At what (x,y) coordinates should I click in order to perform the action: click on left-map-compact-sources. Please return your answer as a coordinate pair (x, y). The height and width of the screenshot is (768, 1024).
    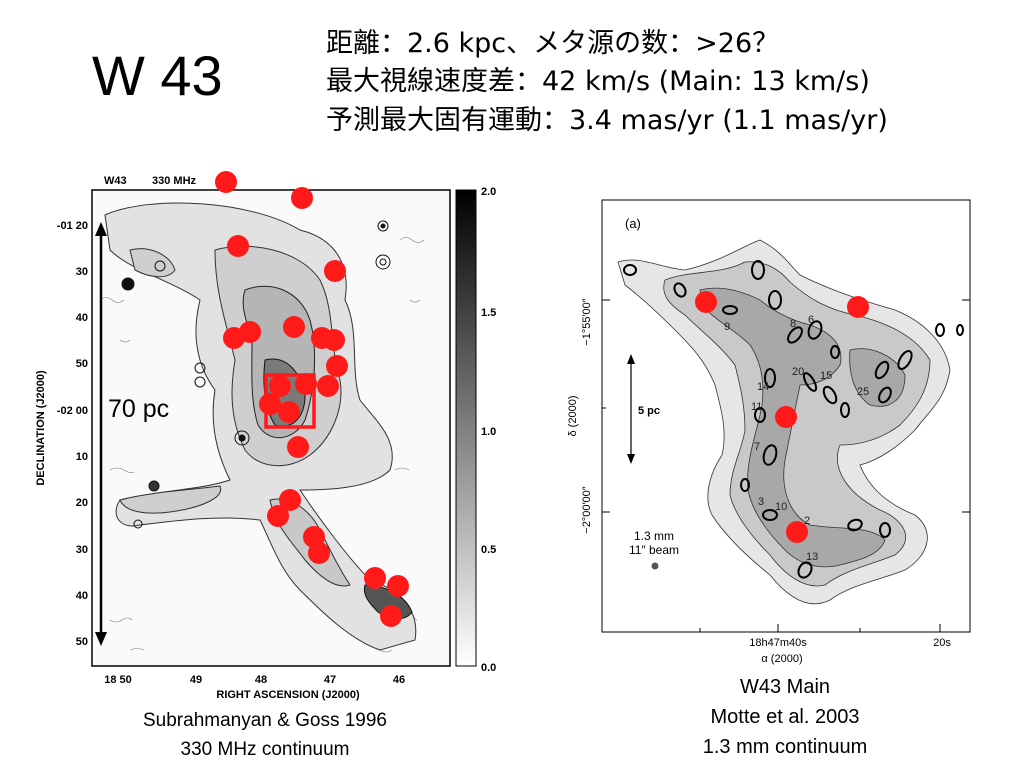
    Looking at the image, I should click on (256, 374).